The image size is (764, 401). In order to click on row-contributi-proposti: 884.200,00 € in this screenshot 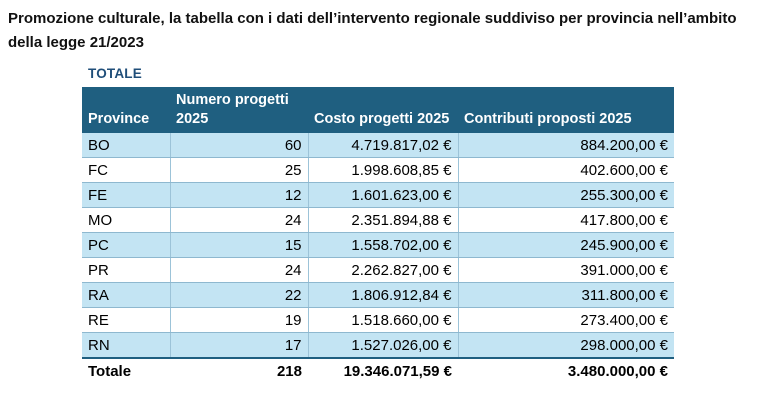, I will do `click(565, 145)`.